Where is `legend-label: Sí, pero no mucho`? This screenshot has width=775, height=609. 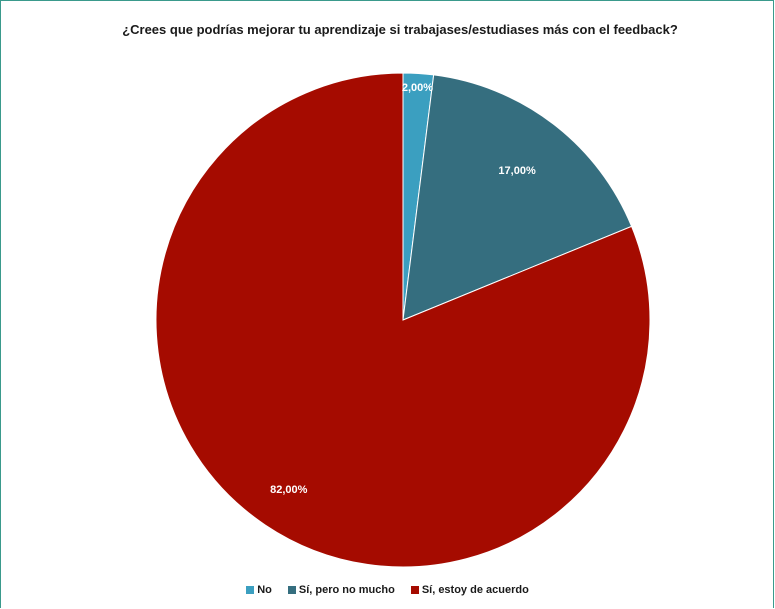
legend-label: Sí, pero no mucho is located at coordinates (346, 590).